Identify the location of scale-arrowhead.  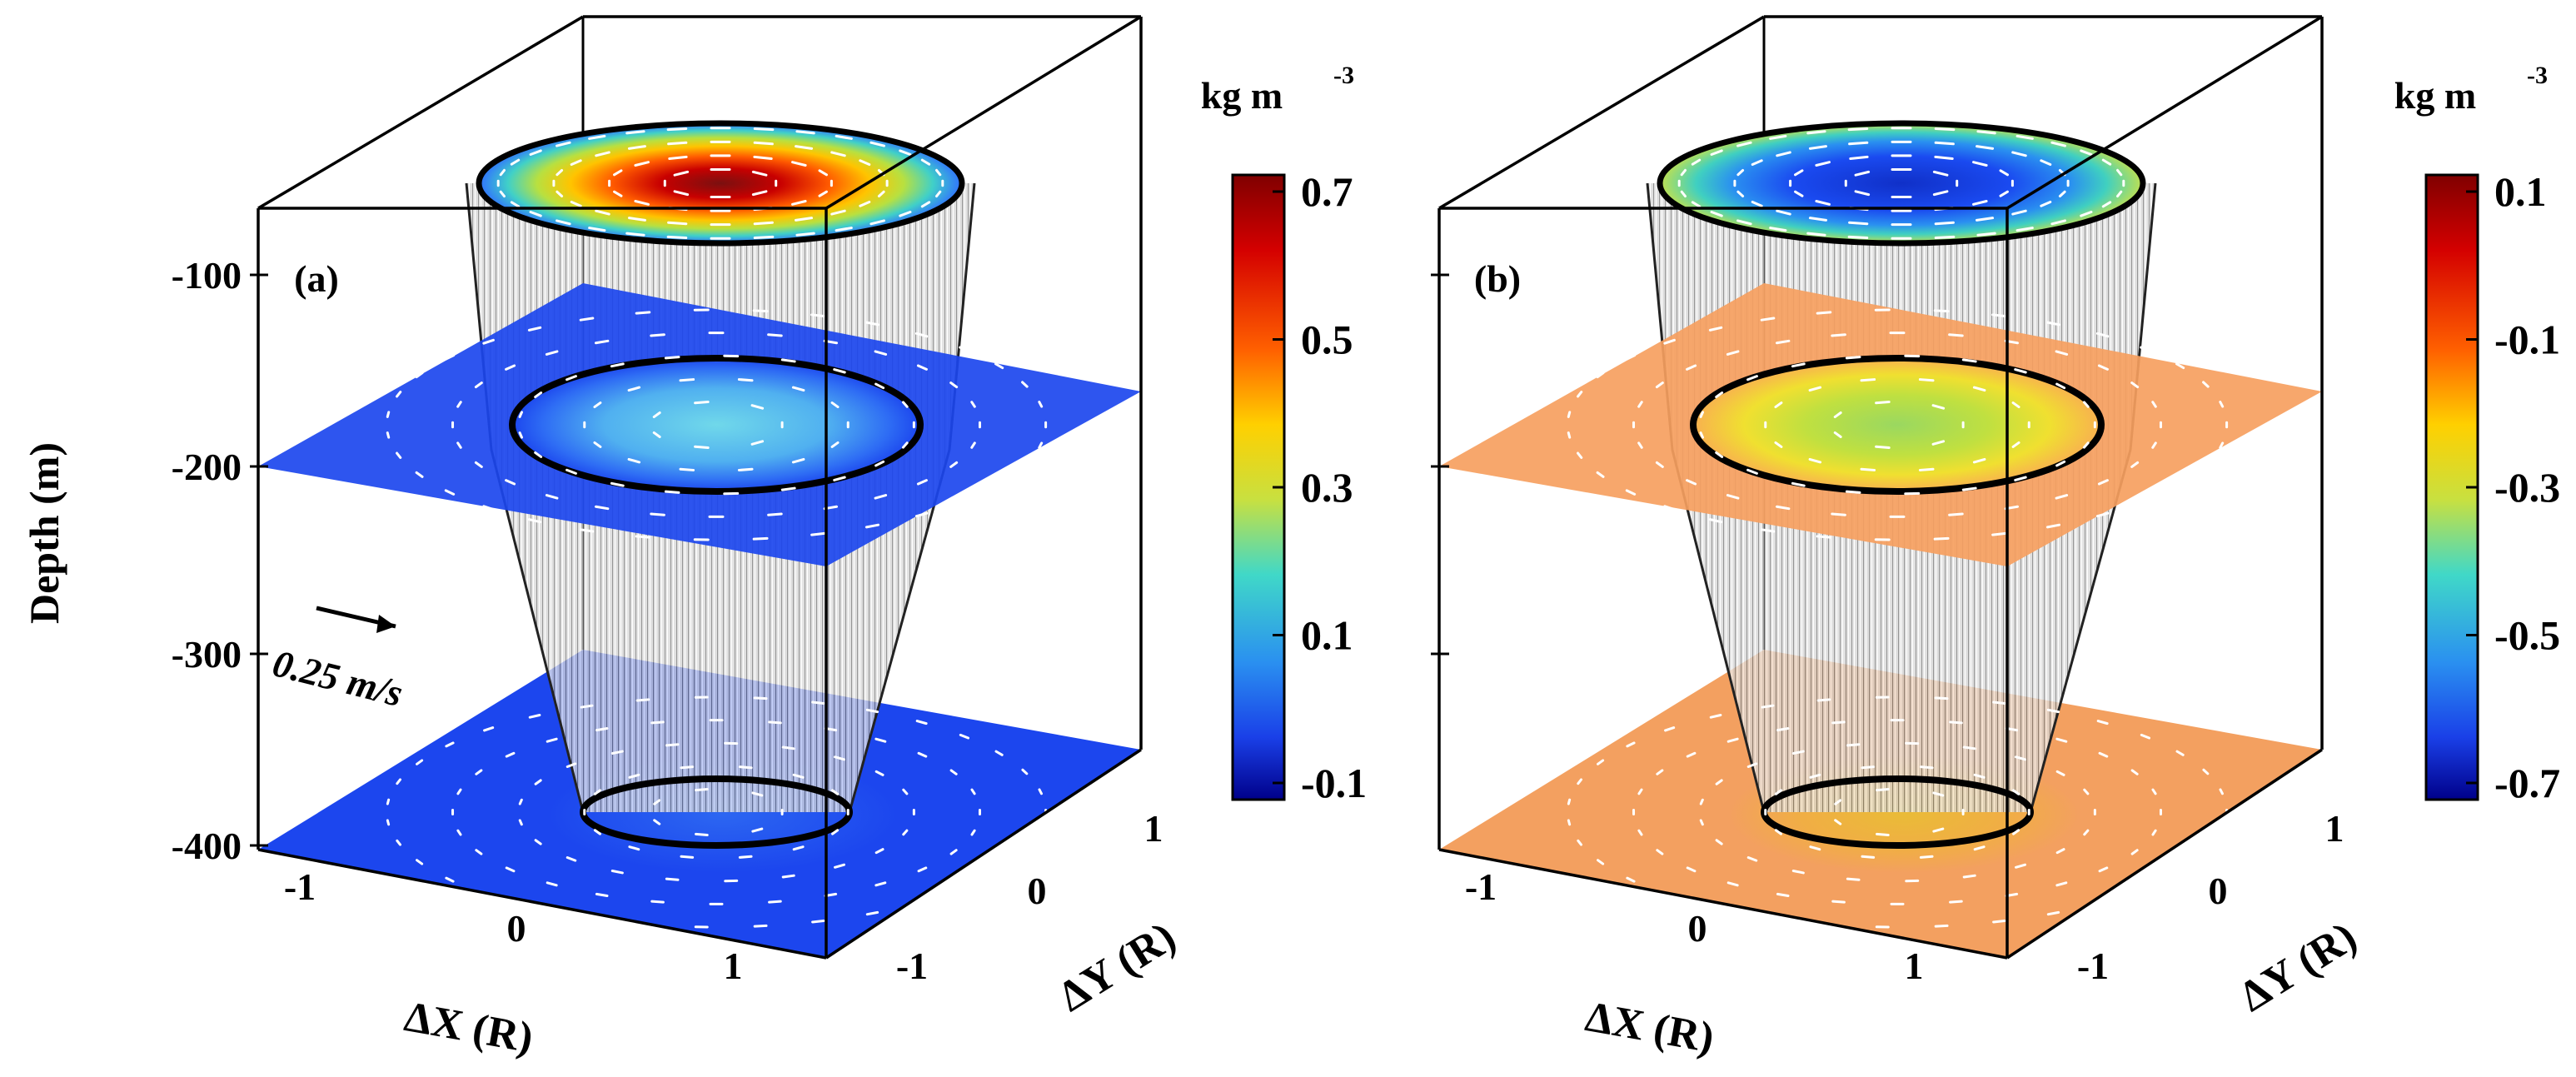
(386, 624).